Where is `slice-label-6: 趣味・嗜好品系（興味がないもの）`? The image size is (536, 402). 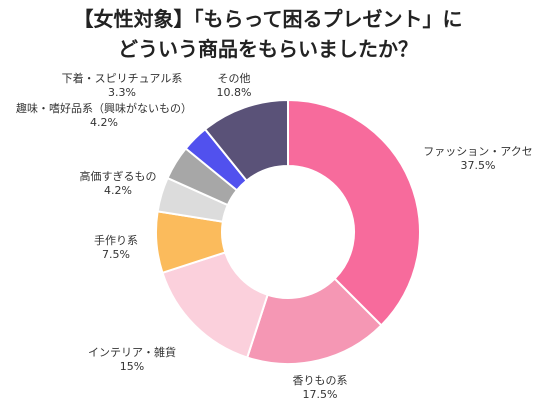
slice-label-6: 趣味・嗜好品系（興味がないもの） is located at coordinates (104, 108).